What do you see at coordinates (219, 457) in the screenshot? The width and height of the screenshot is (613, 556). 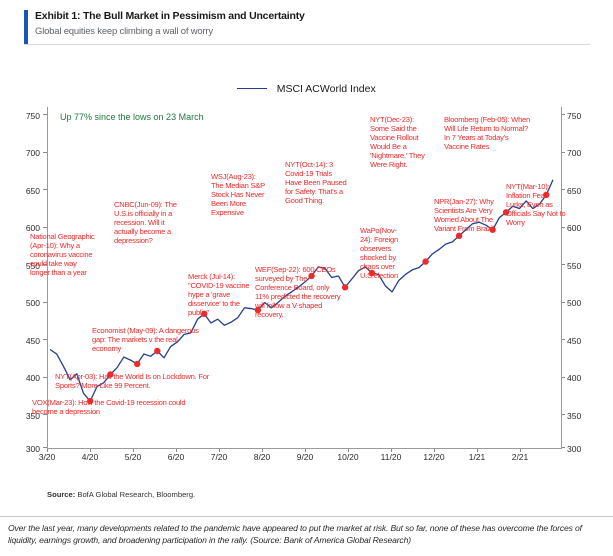 I see `x-tick-4: 7/20` at bounding box center [219, 457].